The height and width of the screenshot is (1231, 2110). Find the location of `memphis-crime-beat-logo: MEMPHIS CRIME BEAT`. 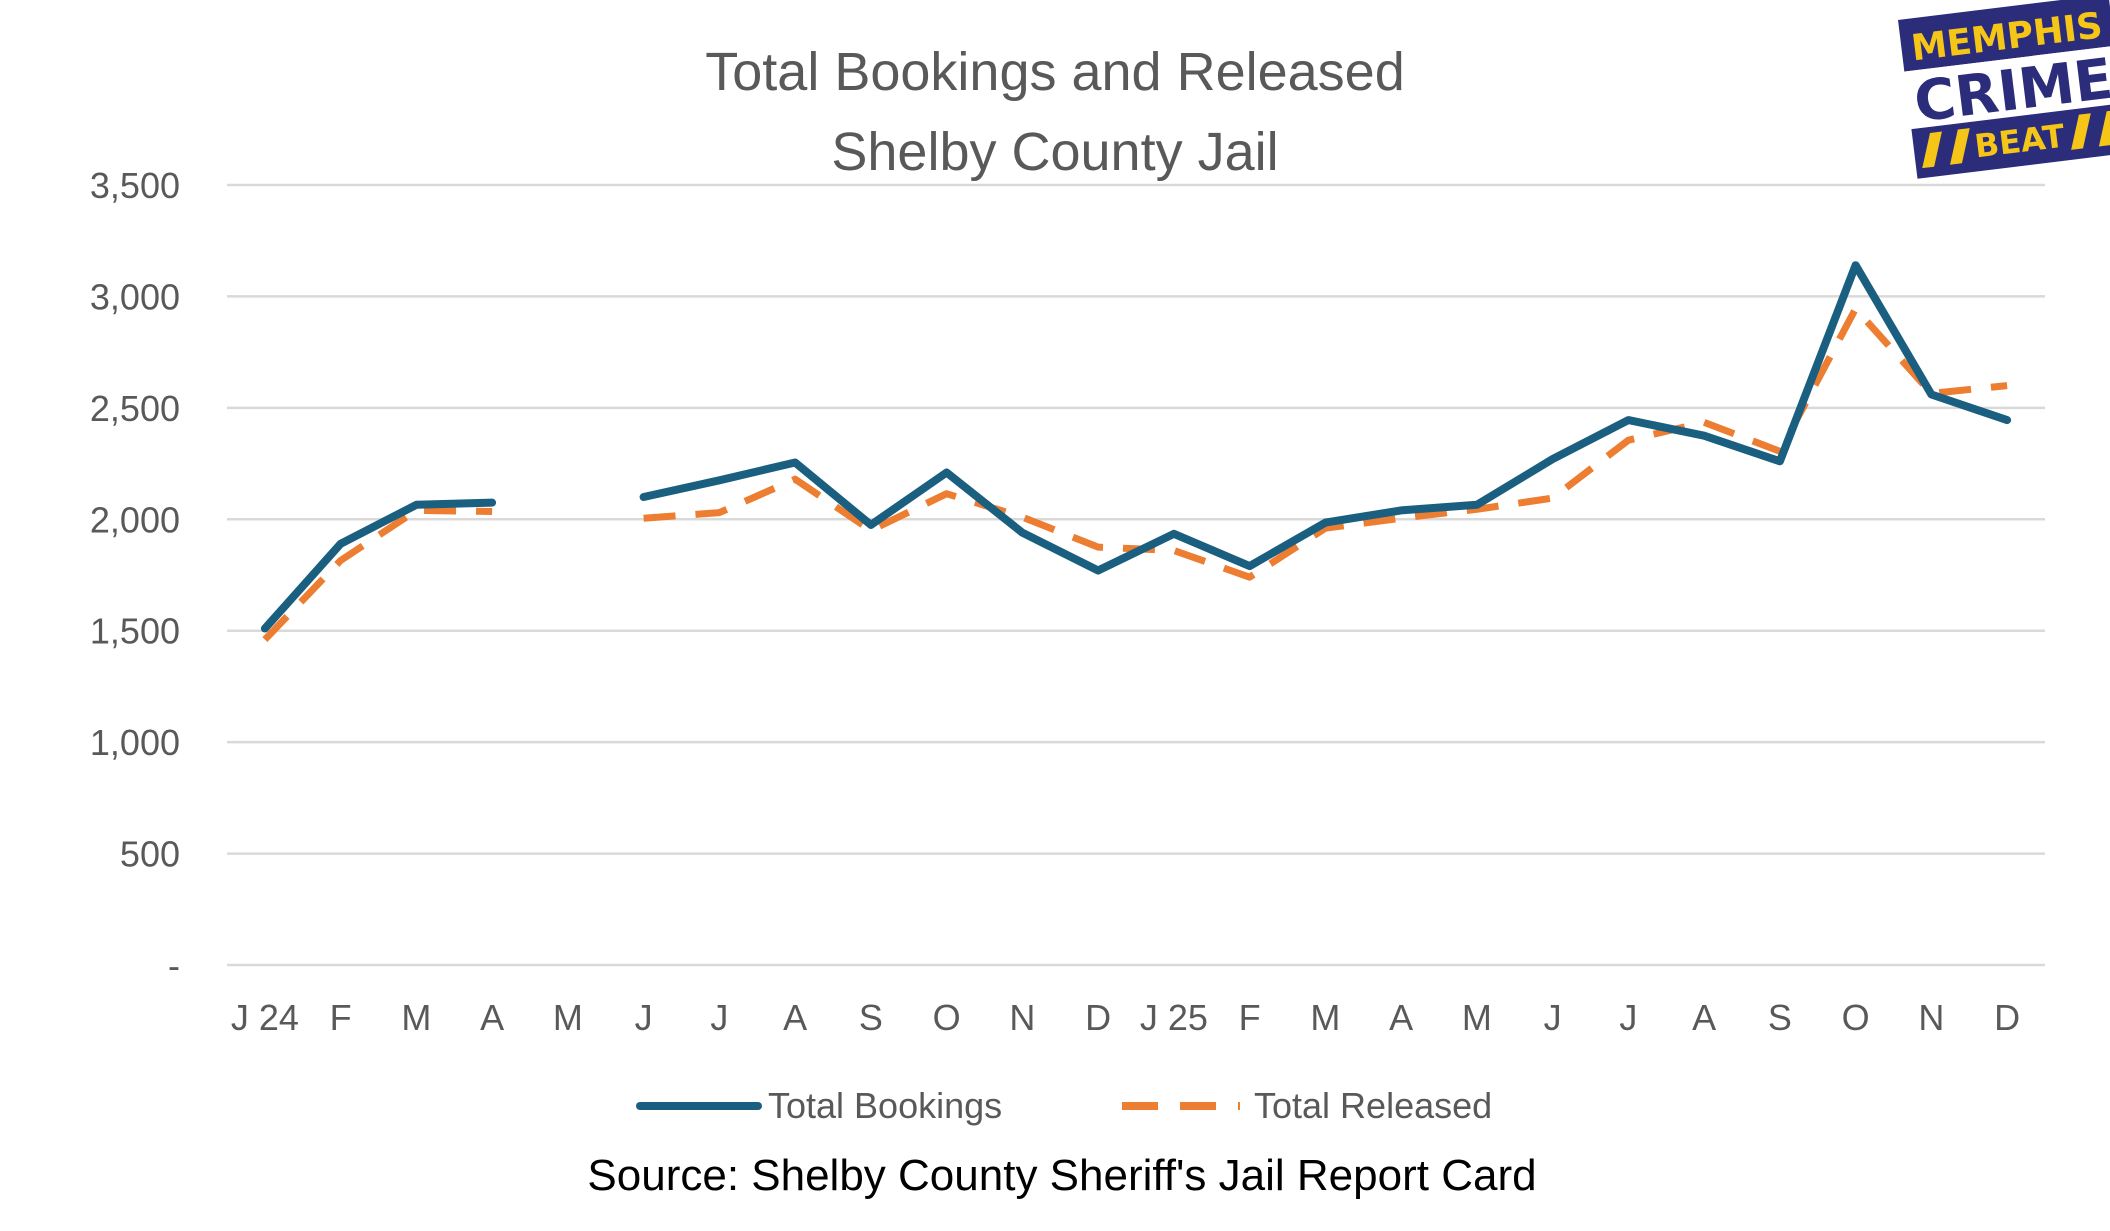

memphis-crime-beat-logo: MEMPHIS CRIME BEAT is located at coordinates (2004, 89).